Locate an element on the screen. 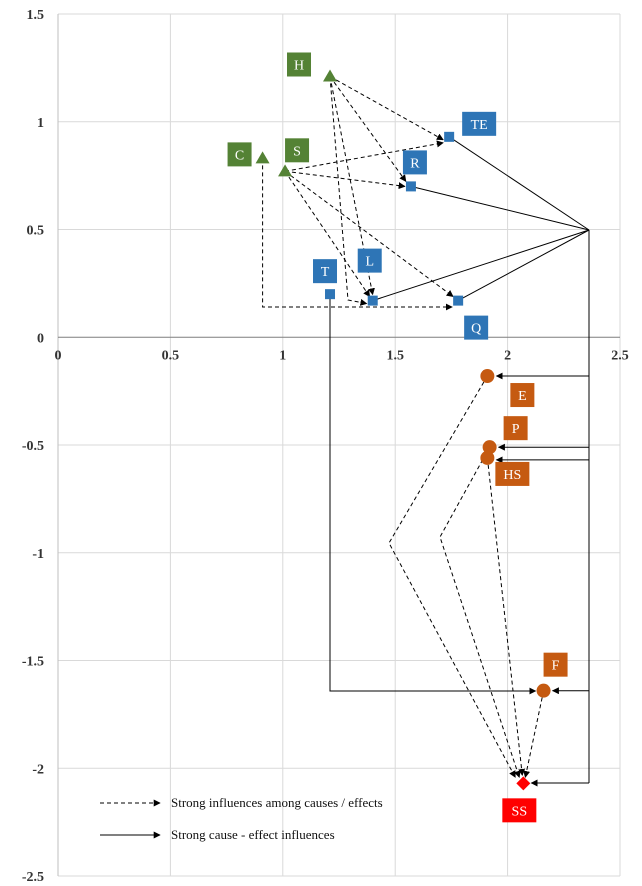 The image size is (642, 886). label-text-e: E is located at coordinates (522, 396).